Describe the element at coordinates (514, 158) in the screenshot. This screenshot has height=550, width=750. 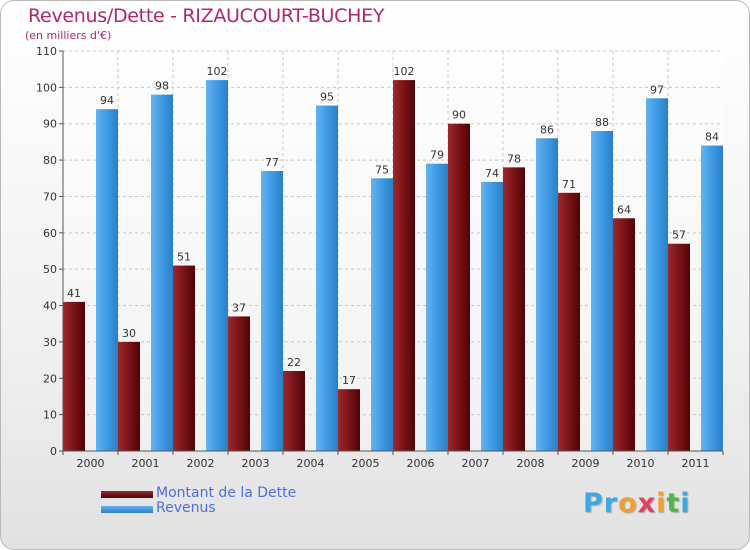
I see `data-label-debt: 78` at that location.